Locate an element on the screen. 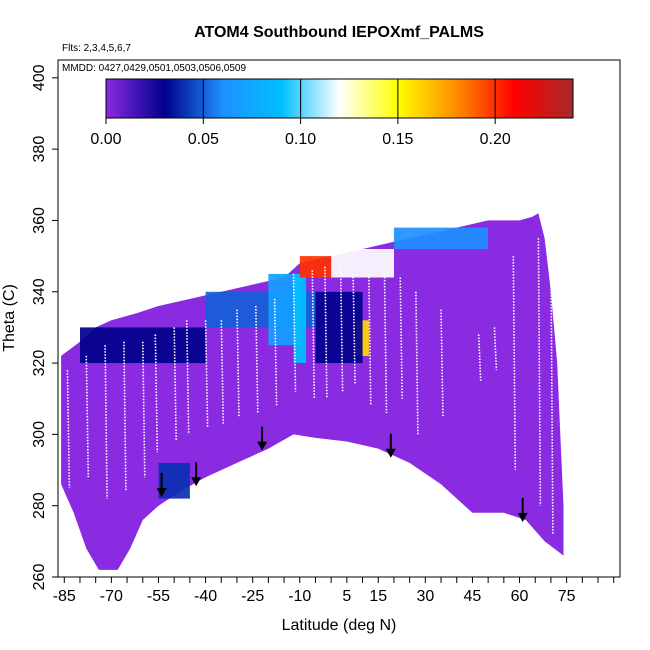 The image size is (650, 650). x-axis-tick-label: 45 is located at coordinates (473, 596).